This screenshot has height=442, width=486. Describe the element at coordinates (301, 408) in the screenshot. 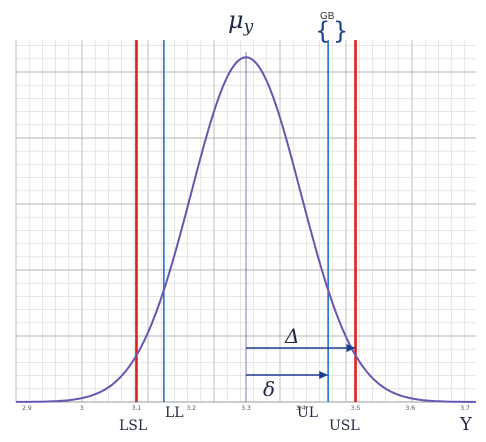

I see `x-tick-label: 3.4` at that location.